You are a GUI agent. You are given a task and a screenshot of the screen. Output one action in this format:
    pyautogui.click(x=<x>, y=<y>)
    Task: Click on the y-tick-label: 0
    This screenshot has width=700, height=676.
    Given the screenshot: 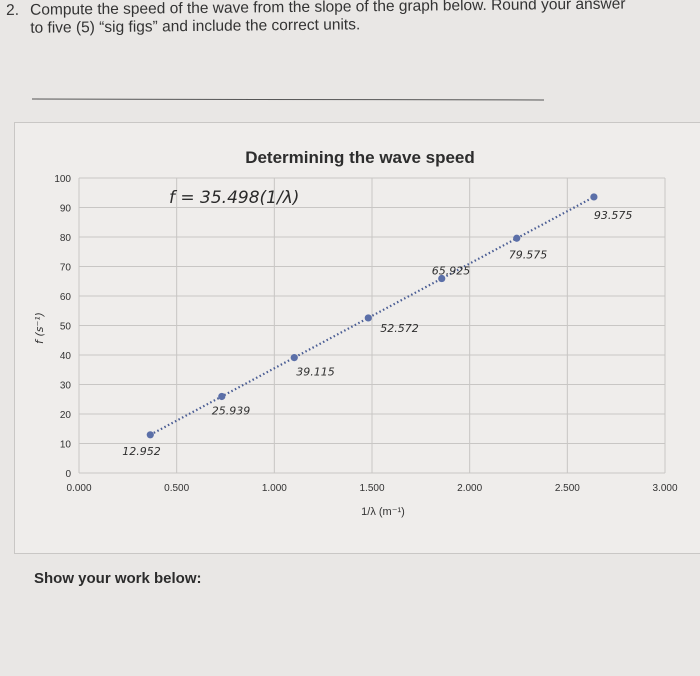 What is the action you would take?
    pyautogui.click(x=68, y=474)
    